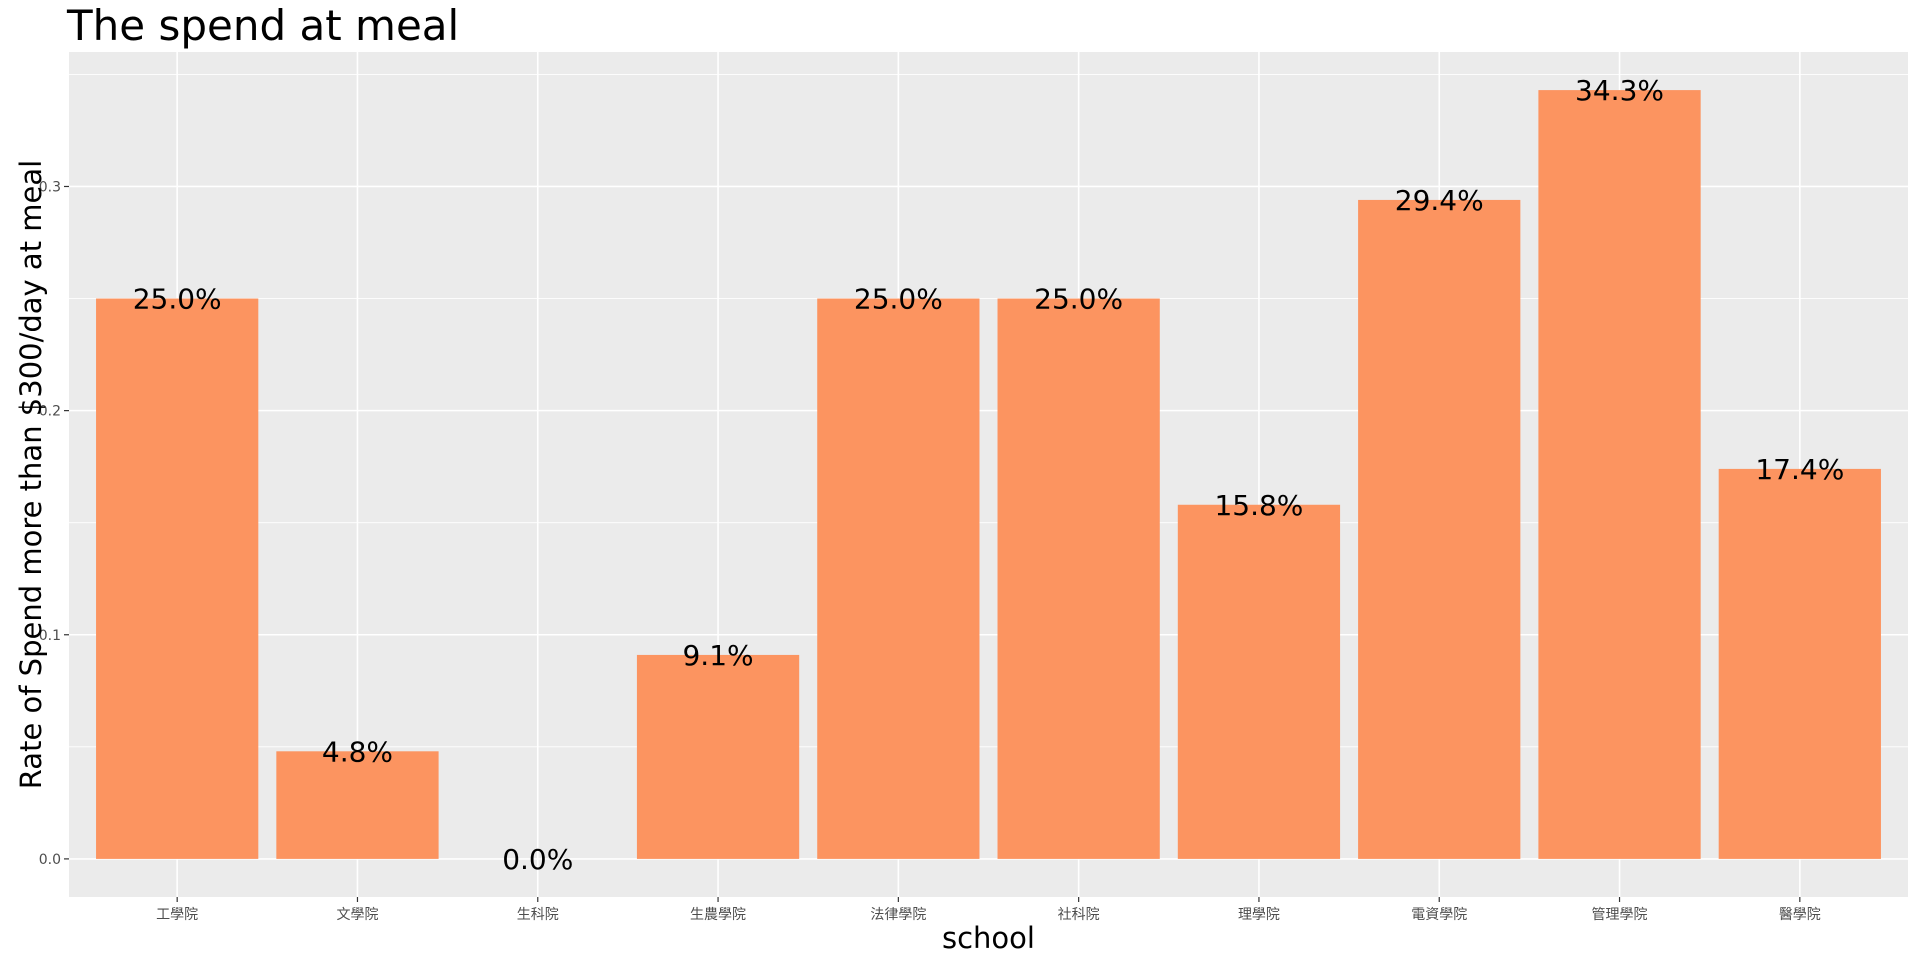  What do you see at coordinates (50, 636) in the screenshot?
I see `y-tick-label: 0.1` at bounding box center [50, 636].